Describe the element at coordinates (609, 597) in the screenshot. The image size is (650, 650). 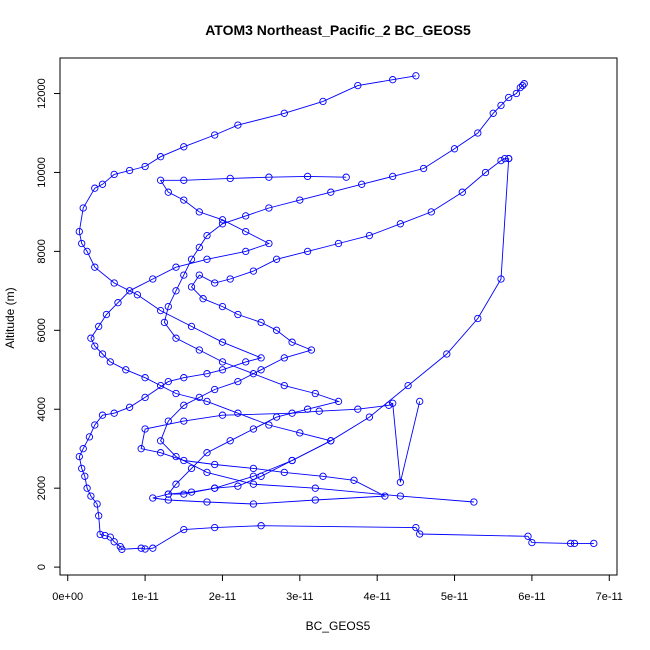
I see `x-tick-label: 7e-11` at that location.